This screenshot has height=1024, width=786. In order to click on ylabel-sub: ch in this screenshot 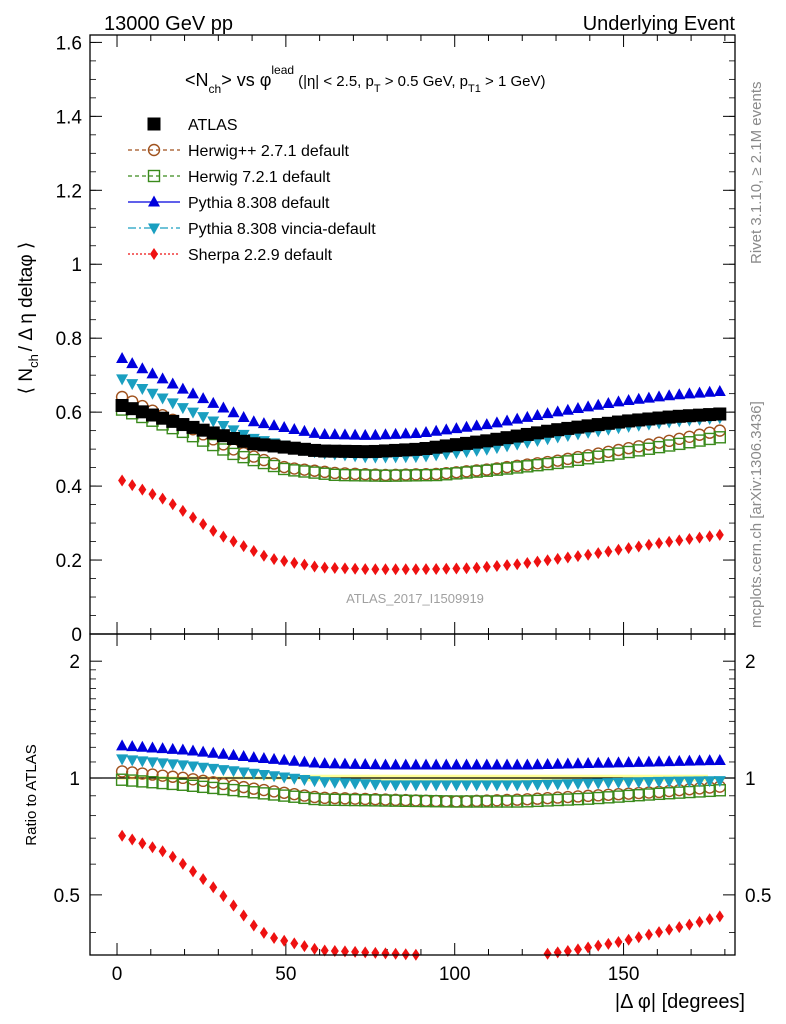, I will do `click(33, 361)`.